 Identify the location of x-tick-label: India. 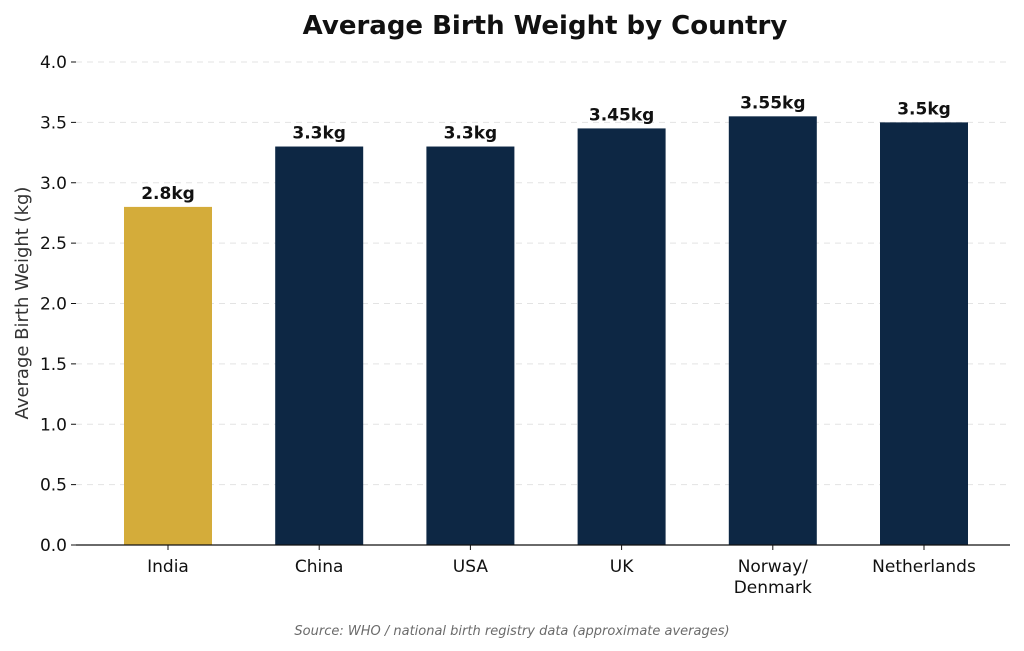
(168, 567).